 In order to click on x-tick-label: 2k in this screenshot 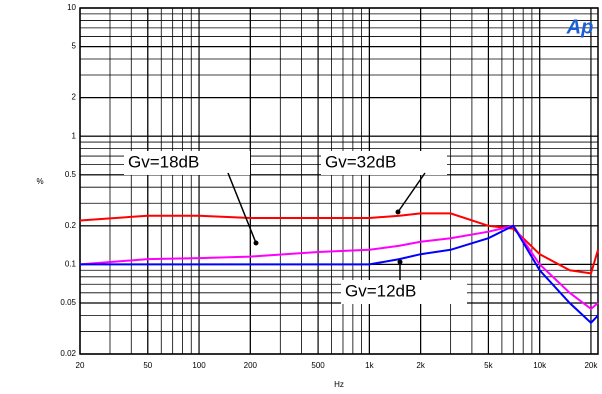, I will do `click(420, 365)`.